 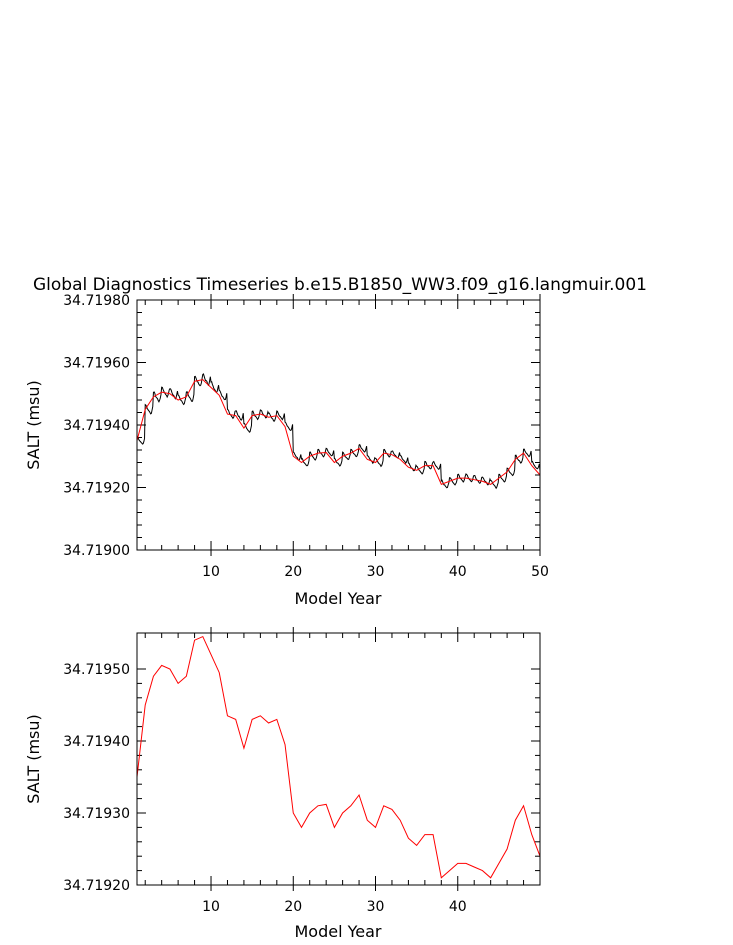 What do you see at coordinates (338, 598) in the screenshot?
I see `top-x-axis-label: Model Year` at bounding box center [338, 598].